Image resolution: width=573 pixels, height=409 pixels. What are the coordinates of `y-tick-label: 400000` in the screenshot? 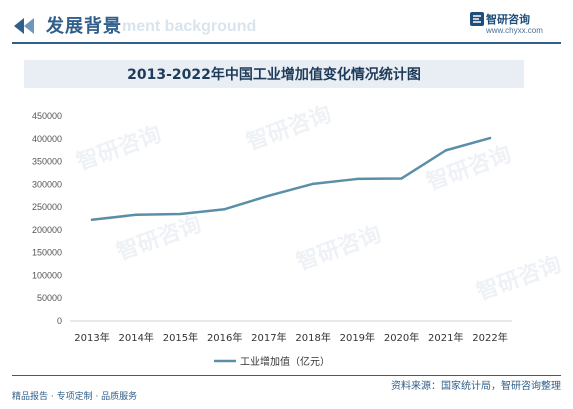 It's located at (47, 139).